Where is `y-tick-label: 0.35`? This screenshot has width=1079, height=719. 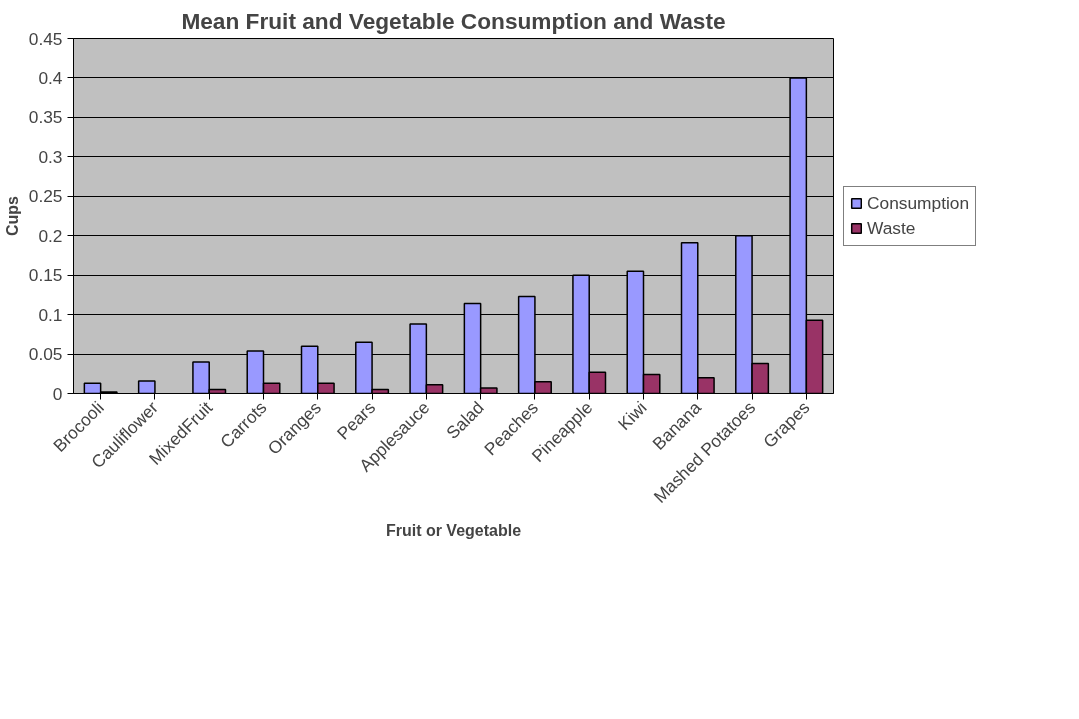 y-tick-label: 0.35 is located at coordinates (45, 117).